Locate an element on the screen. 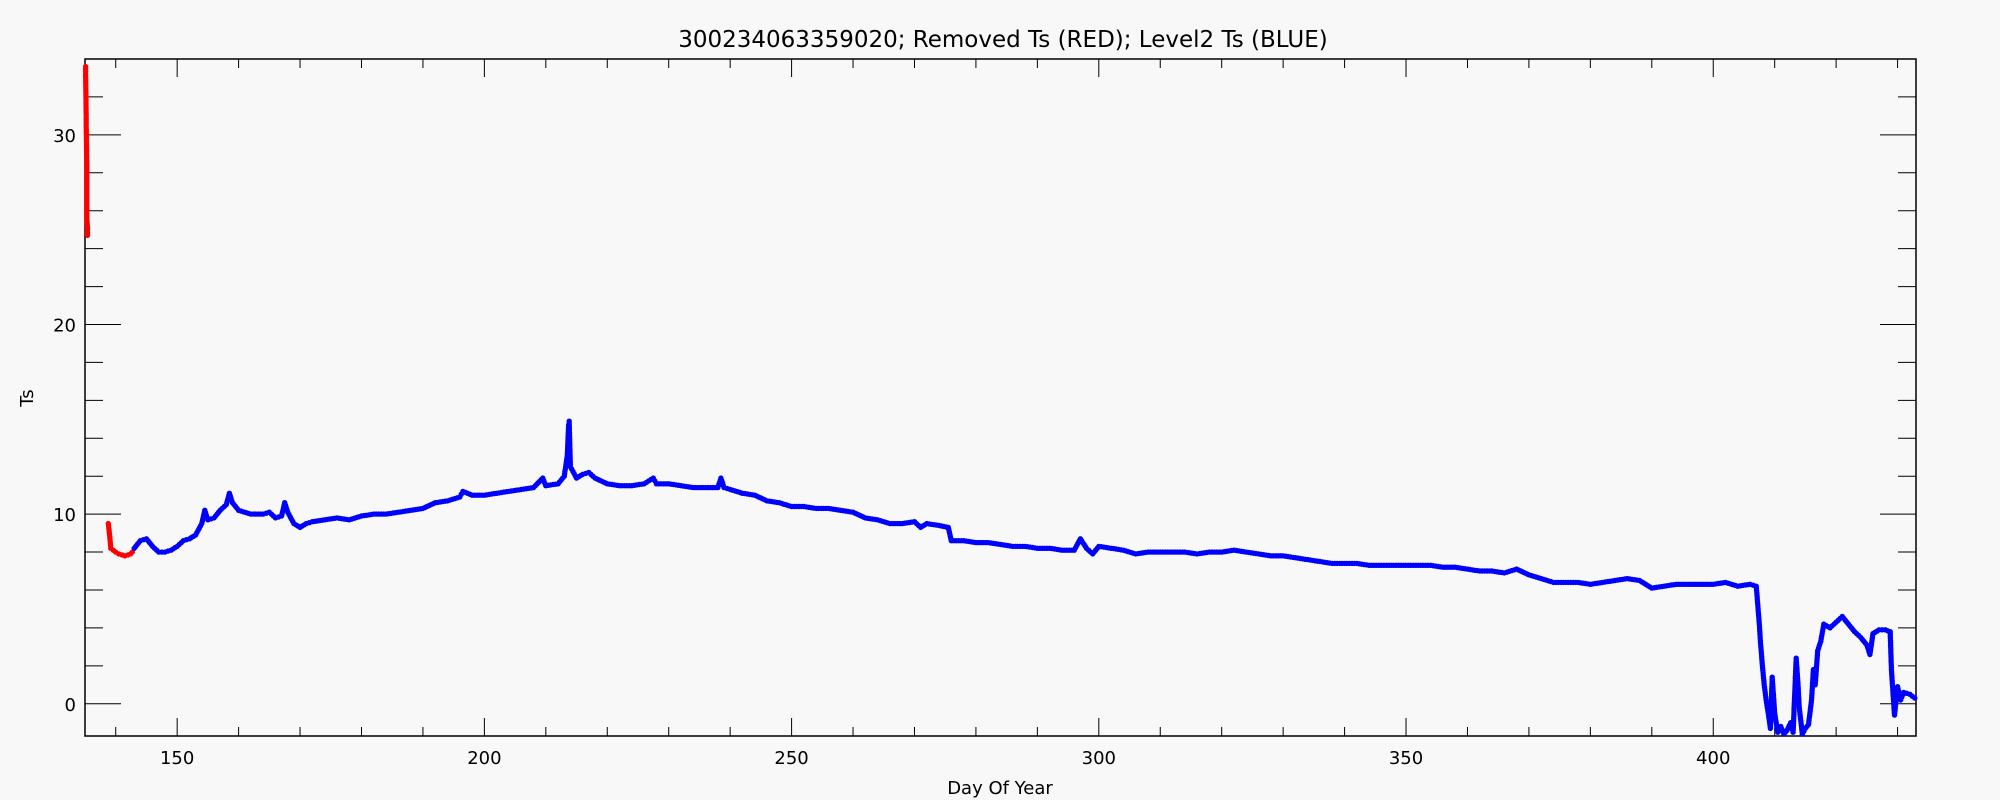 The width and height of the screenshot is (2000, 800). y-tick-label: 20 is located at coordinates (64, 325).